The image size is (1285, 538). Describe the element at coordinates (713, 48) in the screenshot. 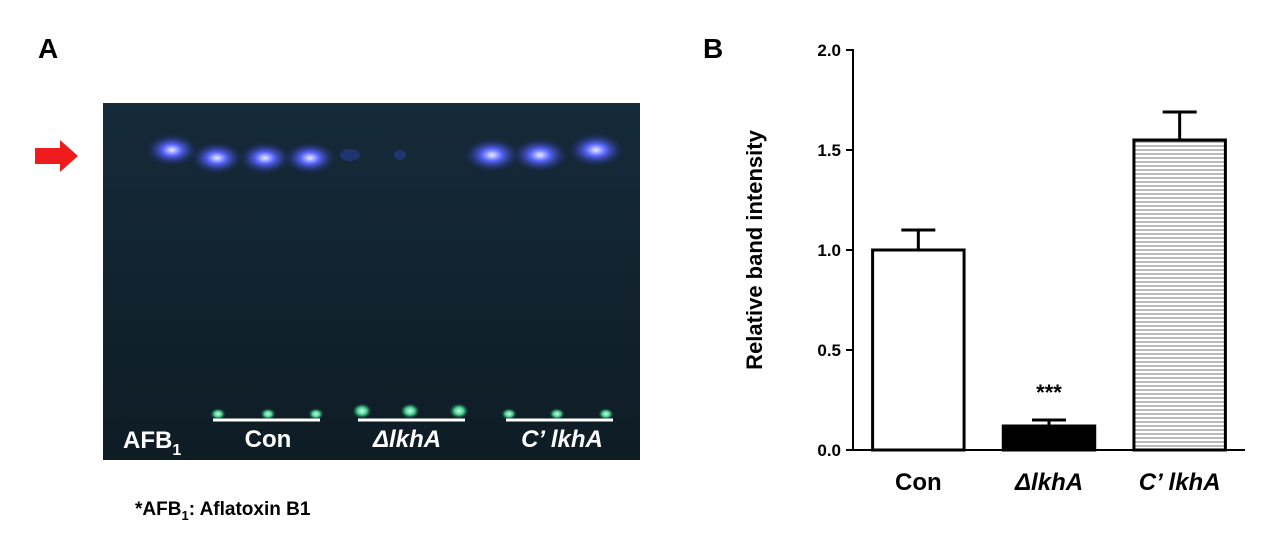

I see `panel-letter: B` at that location.